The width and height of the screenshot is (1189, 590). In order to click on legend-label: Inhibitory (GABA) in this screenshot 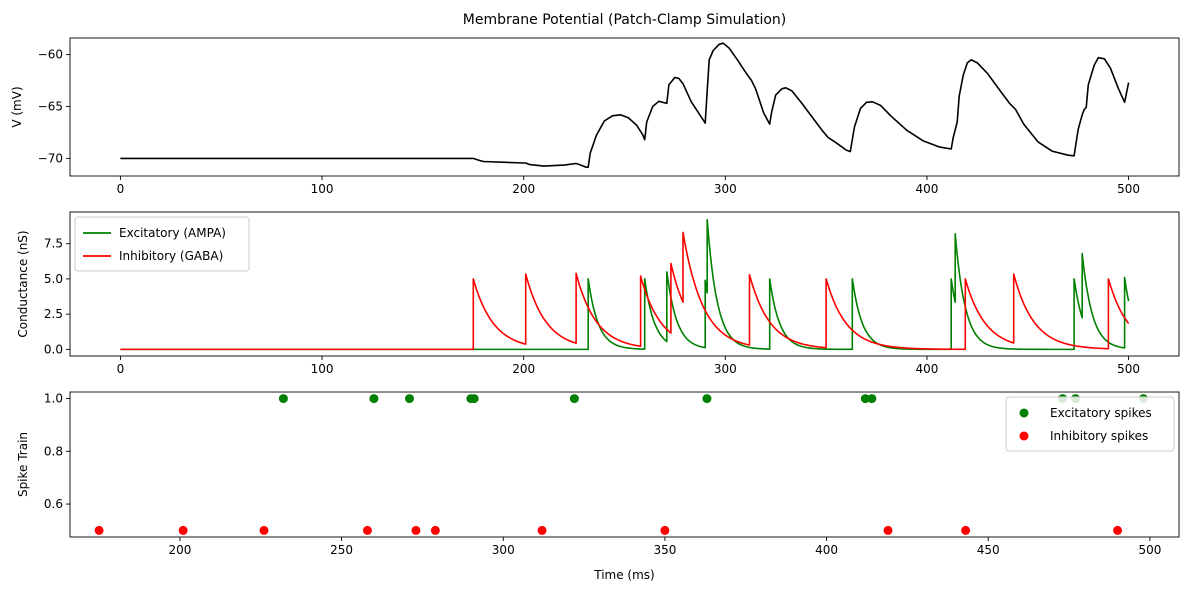, I will do `click(171, 256)`.